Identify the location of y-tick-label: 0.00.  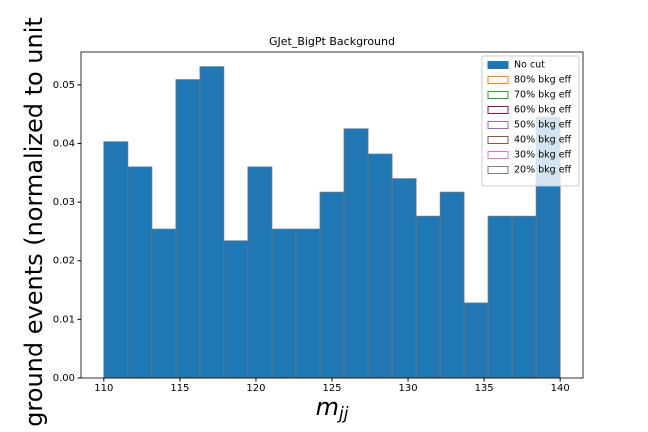
(64, 378).